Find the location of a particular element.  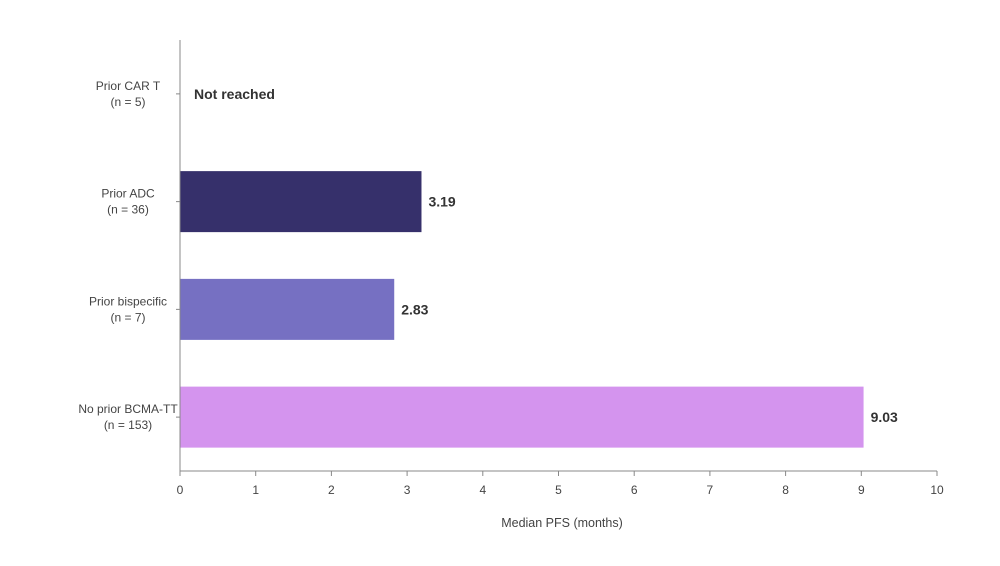

data-label: 3.19 is located at coordinates (441, 202).